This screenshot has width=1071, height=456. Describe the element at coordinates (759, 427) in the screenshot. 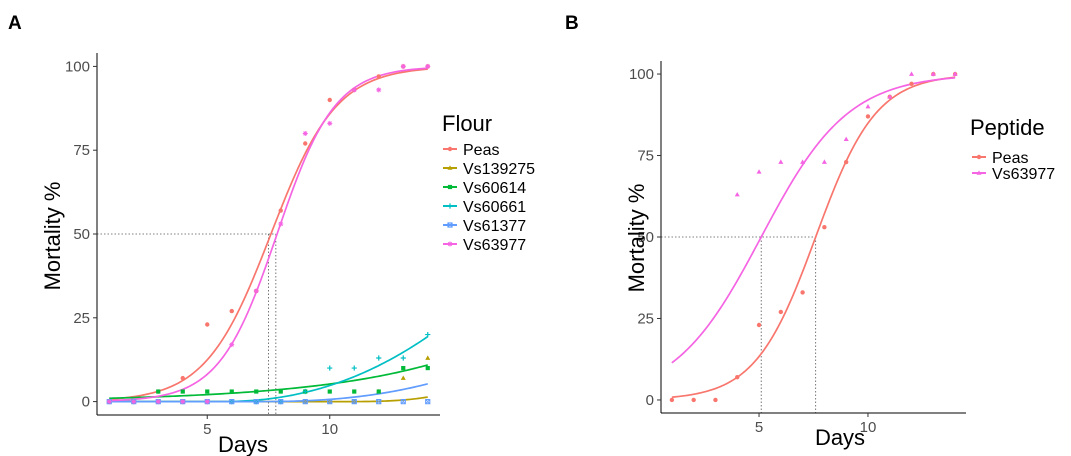

I see `panel-b-x-tick-label-5: 5` at that location.